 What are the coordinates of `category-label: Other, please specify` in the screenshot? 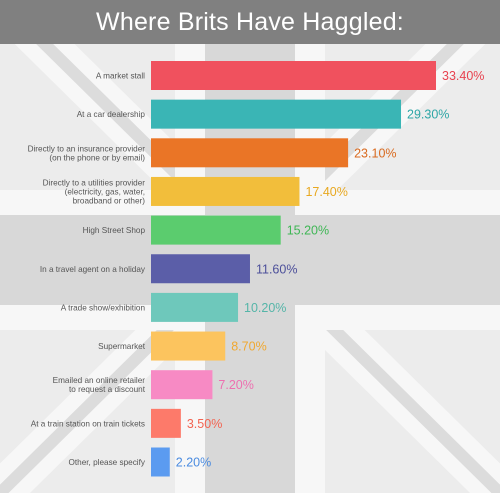 It's located at (107, 462).